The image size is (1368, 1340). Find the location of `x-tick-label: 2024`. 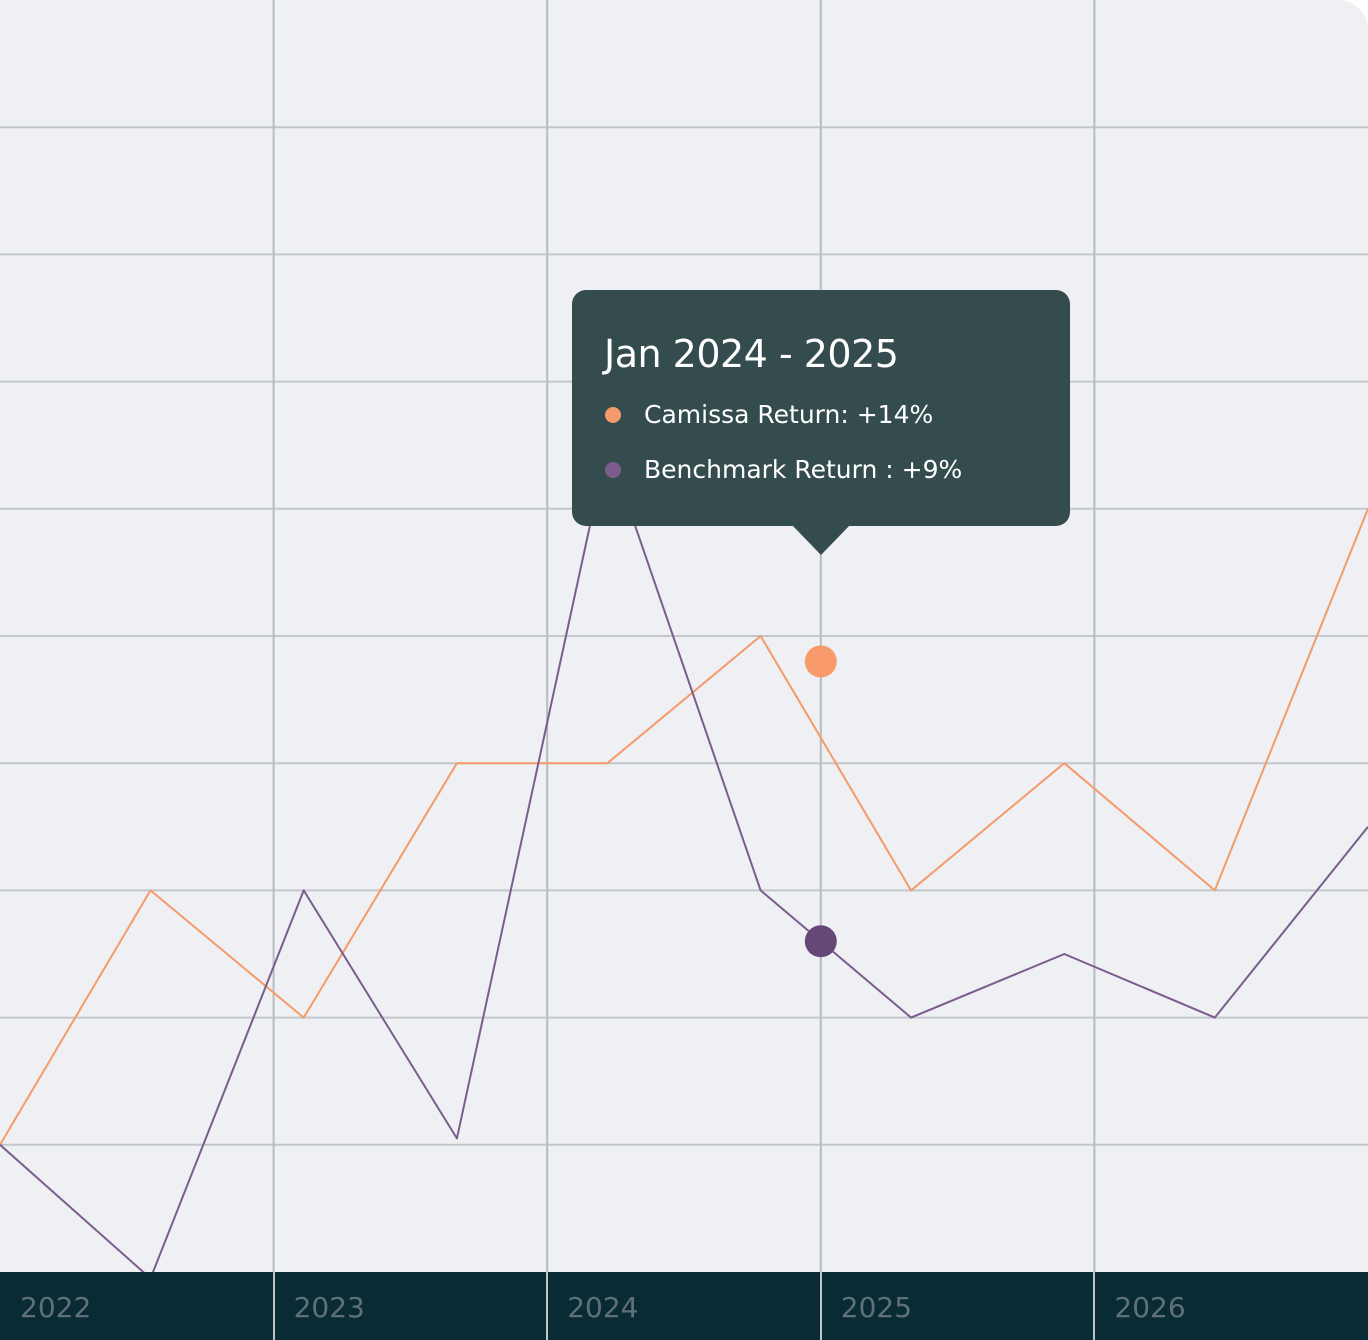

x-tick-label: 2024 is located at coordinates (603, 1307).